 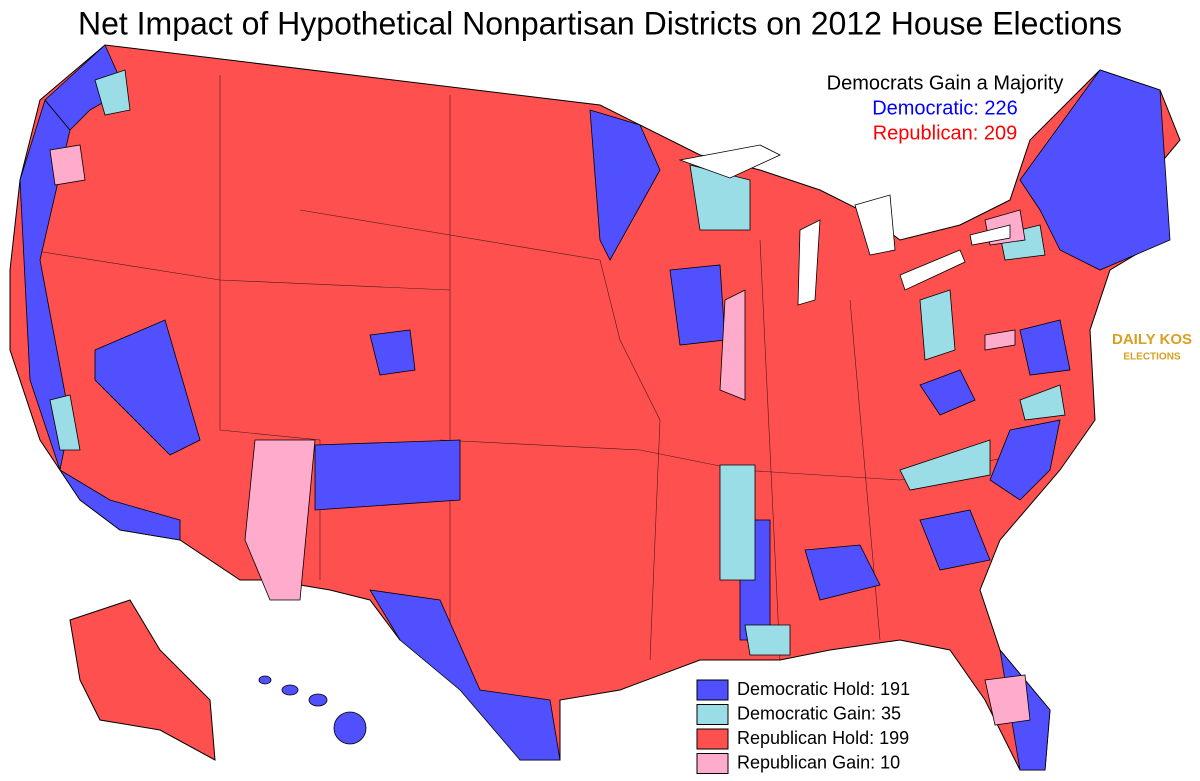 I want to click on socal-blue, so click(x=120, y=505).